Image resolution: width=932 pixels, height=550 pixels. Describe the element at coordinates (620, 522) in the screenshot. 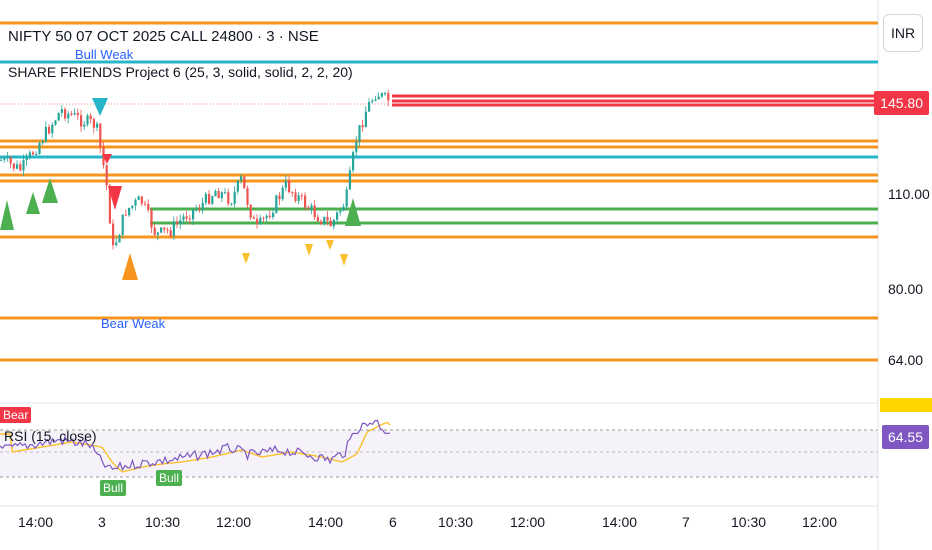

I see `time-tick: 14:00` at that location.